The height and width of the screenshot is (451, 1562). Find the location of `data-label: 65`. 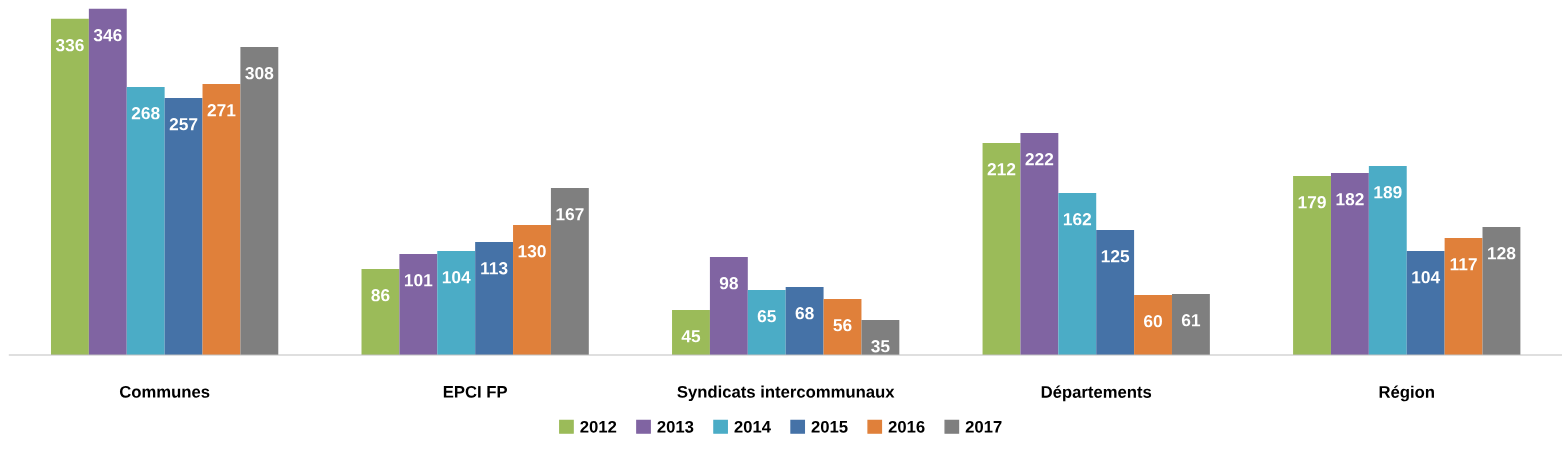

data-label: 65 is located at coordinates (766, 316).